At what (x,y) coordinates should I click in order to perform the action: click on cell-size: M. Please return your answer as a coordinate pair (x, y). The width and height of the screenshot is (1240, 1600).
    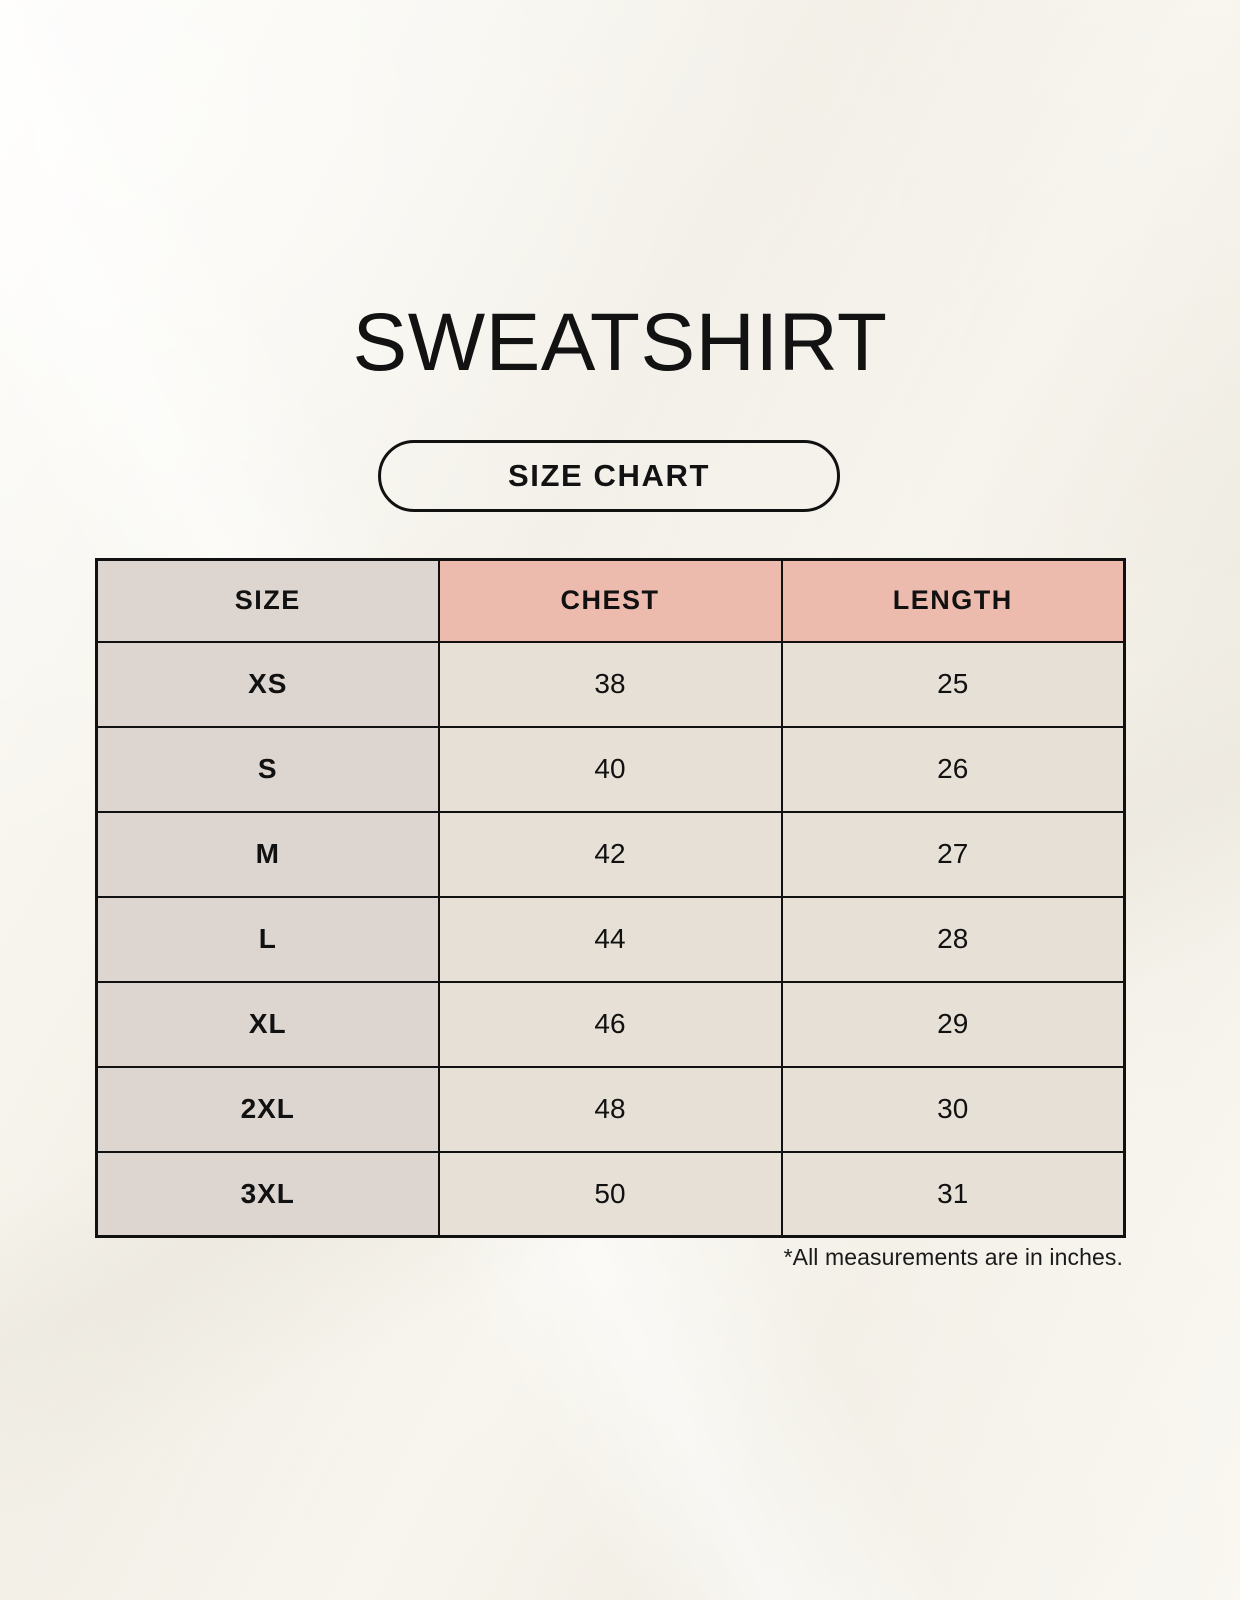
    Looking at the image, I should click on (267, 854).